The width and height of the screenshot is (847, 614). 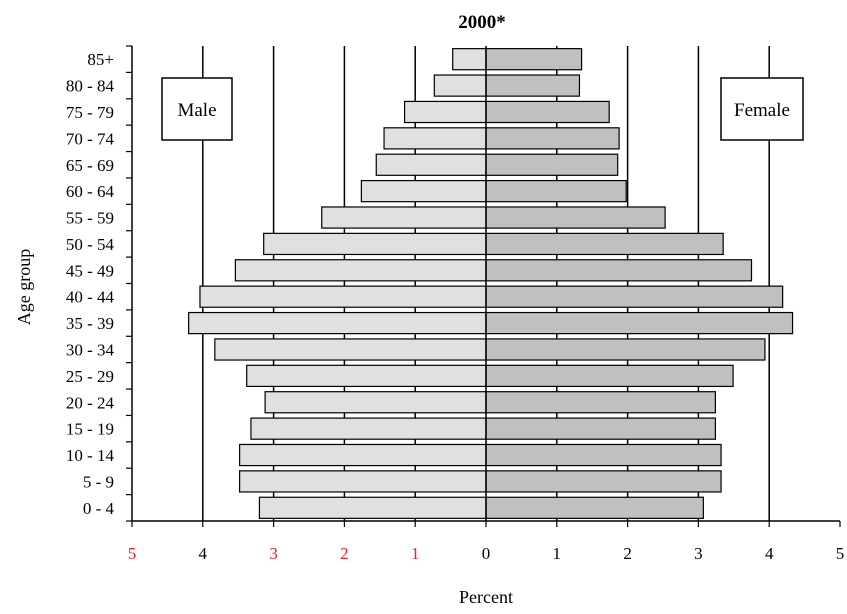 I want to click on x-tick-label: 0, so click(x=486, y=553).